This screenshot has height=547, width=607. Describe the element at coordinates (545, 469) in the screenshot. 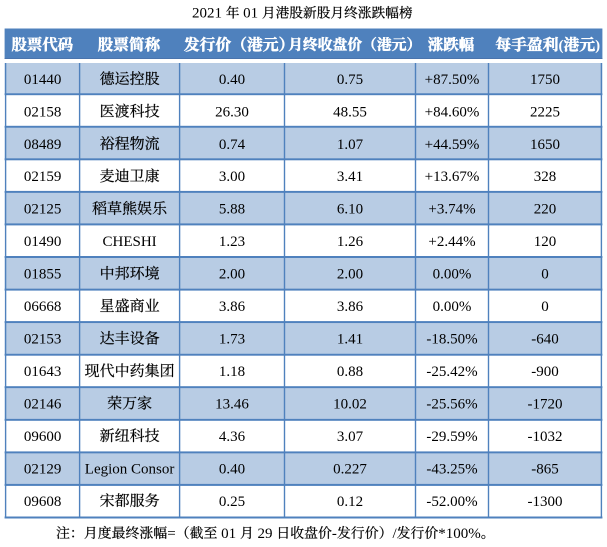

I see `svg-text: -865` at that location.